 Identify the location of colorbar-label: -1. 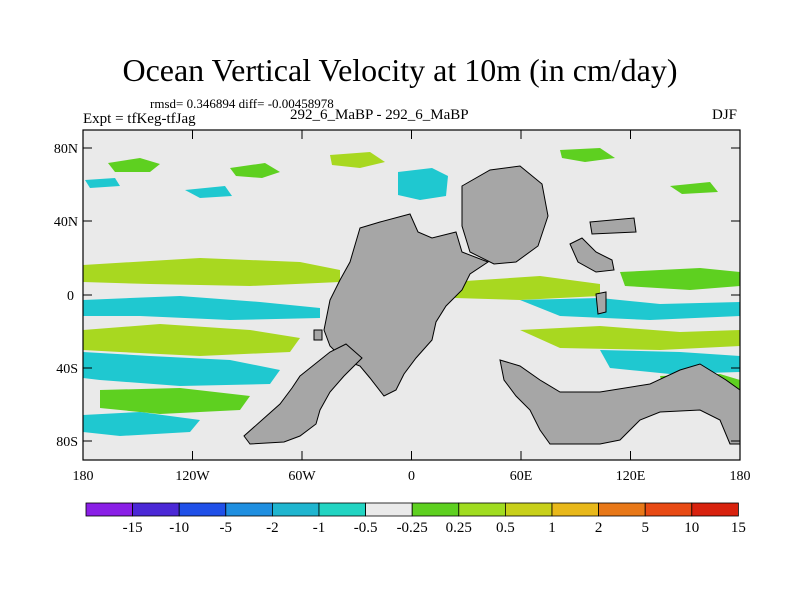
(319, 528).